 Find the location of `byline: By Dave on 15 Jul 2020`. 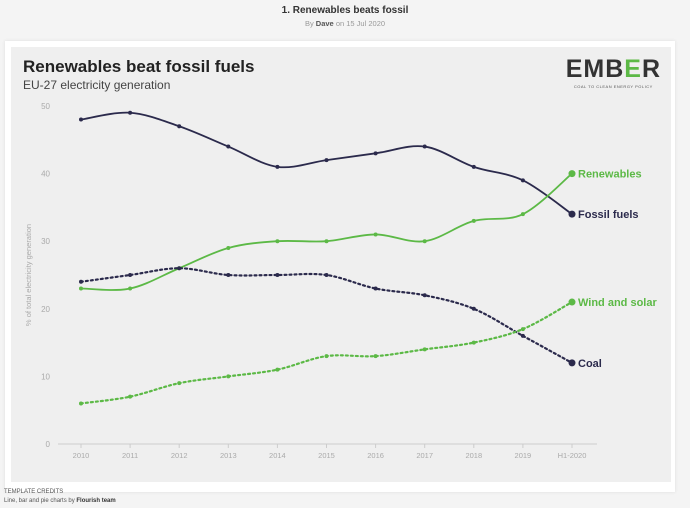

byline: By Dave on 15 Jul 2020 is located at coordinates (345, 23).